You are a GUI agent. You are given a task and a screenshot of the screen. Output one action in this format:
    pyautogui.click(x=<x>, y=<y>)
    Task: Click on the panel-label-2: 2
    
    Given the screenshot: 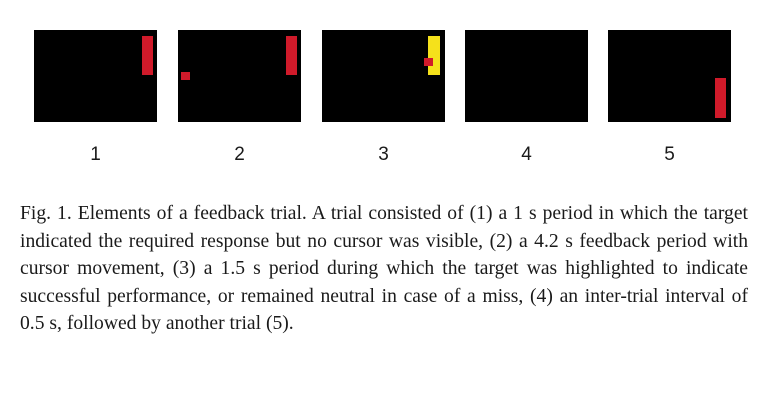 What is the action you would take?
    pyautogui.click(x=239, y=154)
    